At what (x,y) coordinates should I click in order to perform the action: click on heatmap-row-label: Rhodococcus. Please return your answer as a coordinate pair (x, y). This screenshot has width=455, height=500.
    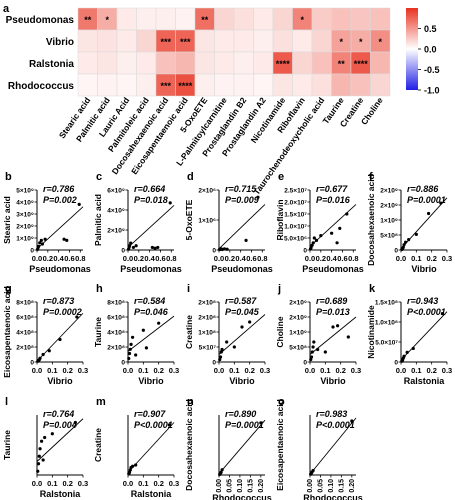
    Looking at the image, I should click on (41, 86).